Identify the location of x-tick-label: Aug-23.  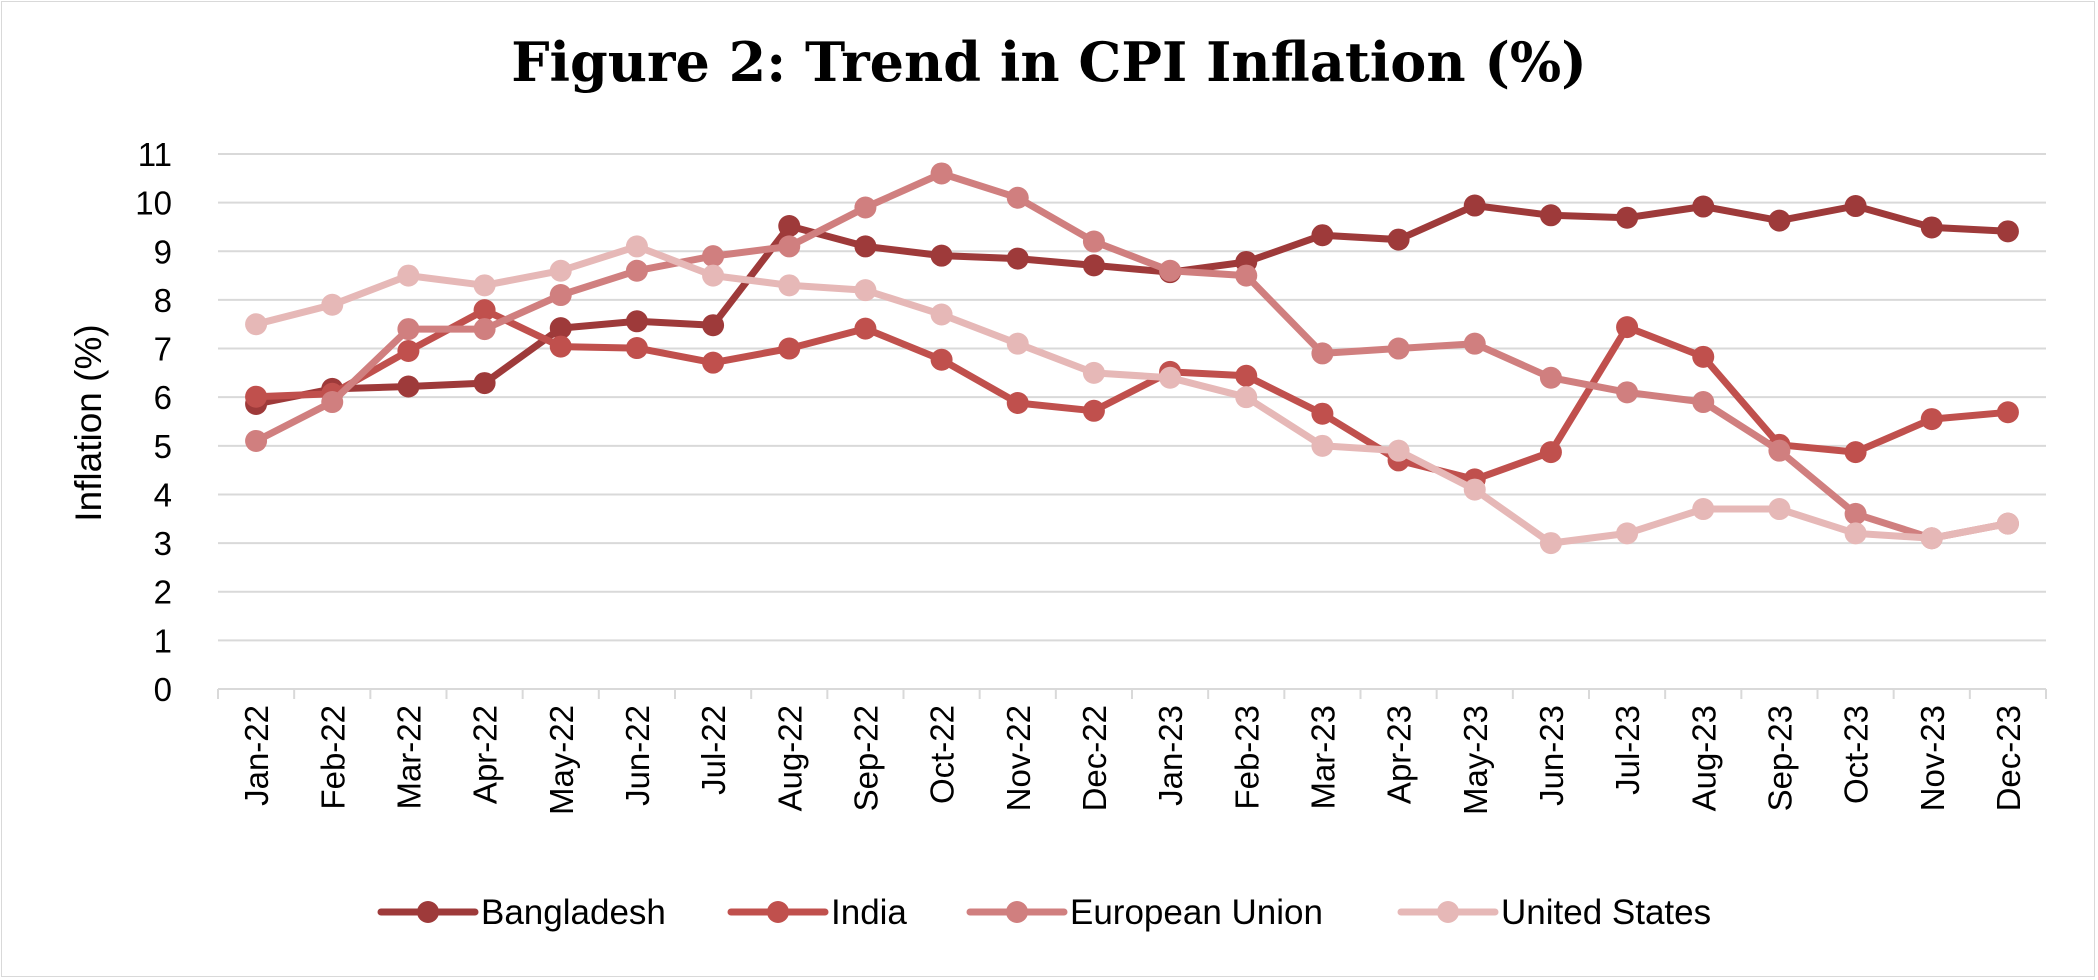
(1703, 758).